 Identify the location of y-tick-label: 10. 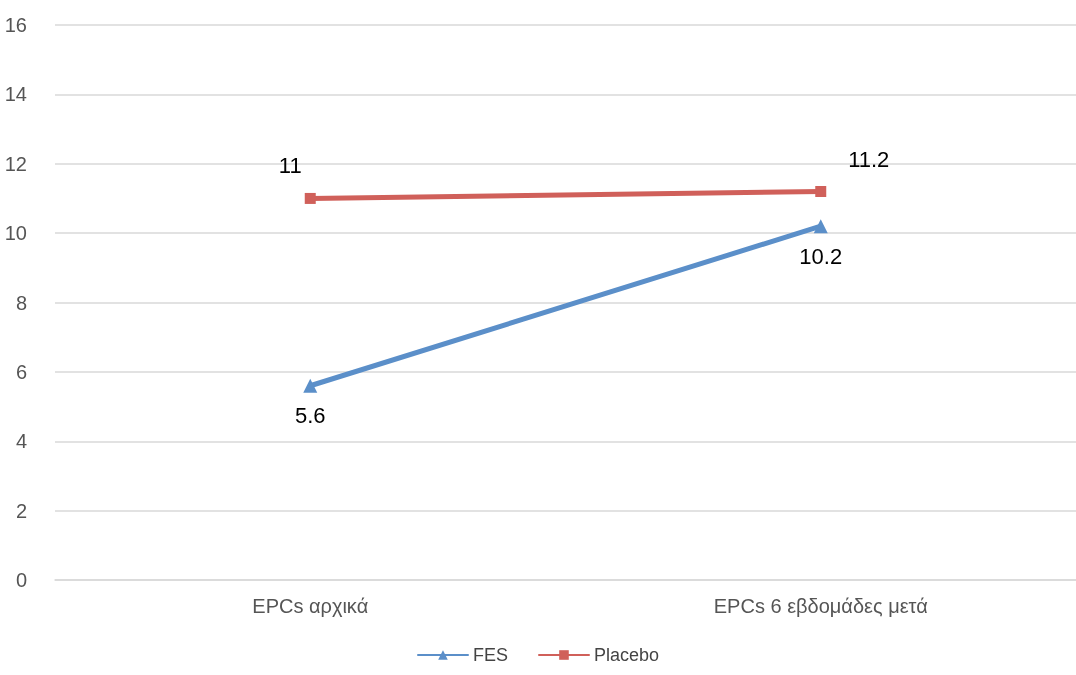
(15, 233).